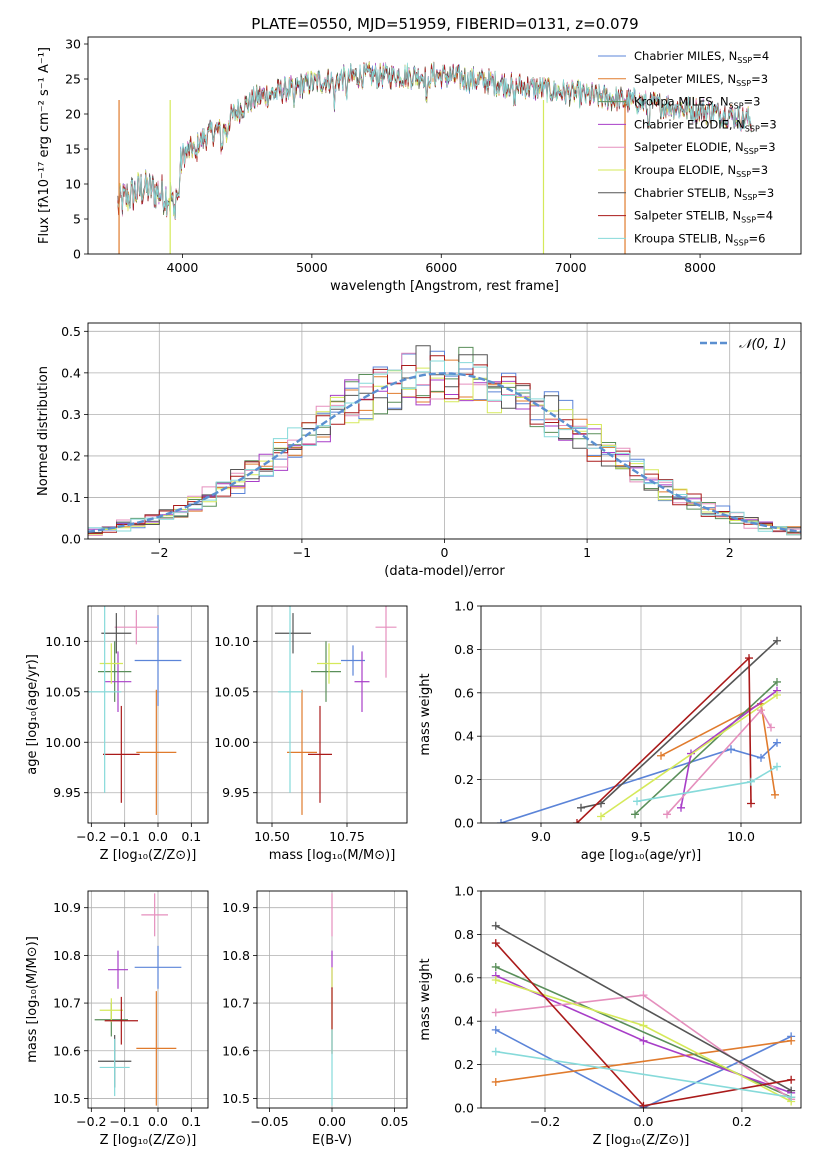 This screenshot has height=1170, width=819. Describe the element at coordinates (67, 792) in the screenshot. I see `y-tick-label: 9.95` at that location.